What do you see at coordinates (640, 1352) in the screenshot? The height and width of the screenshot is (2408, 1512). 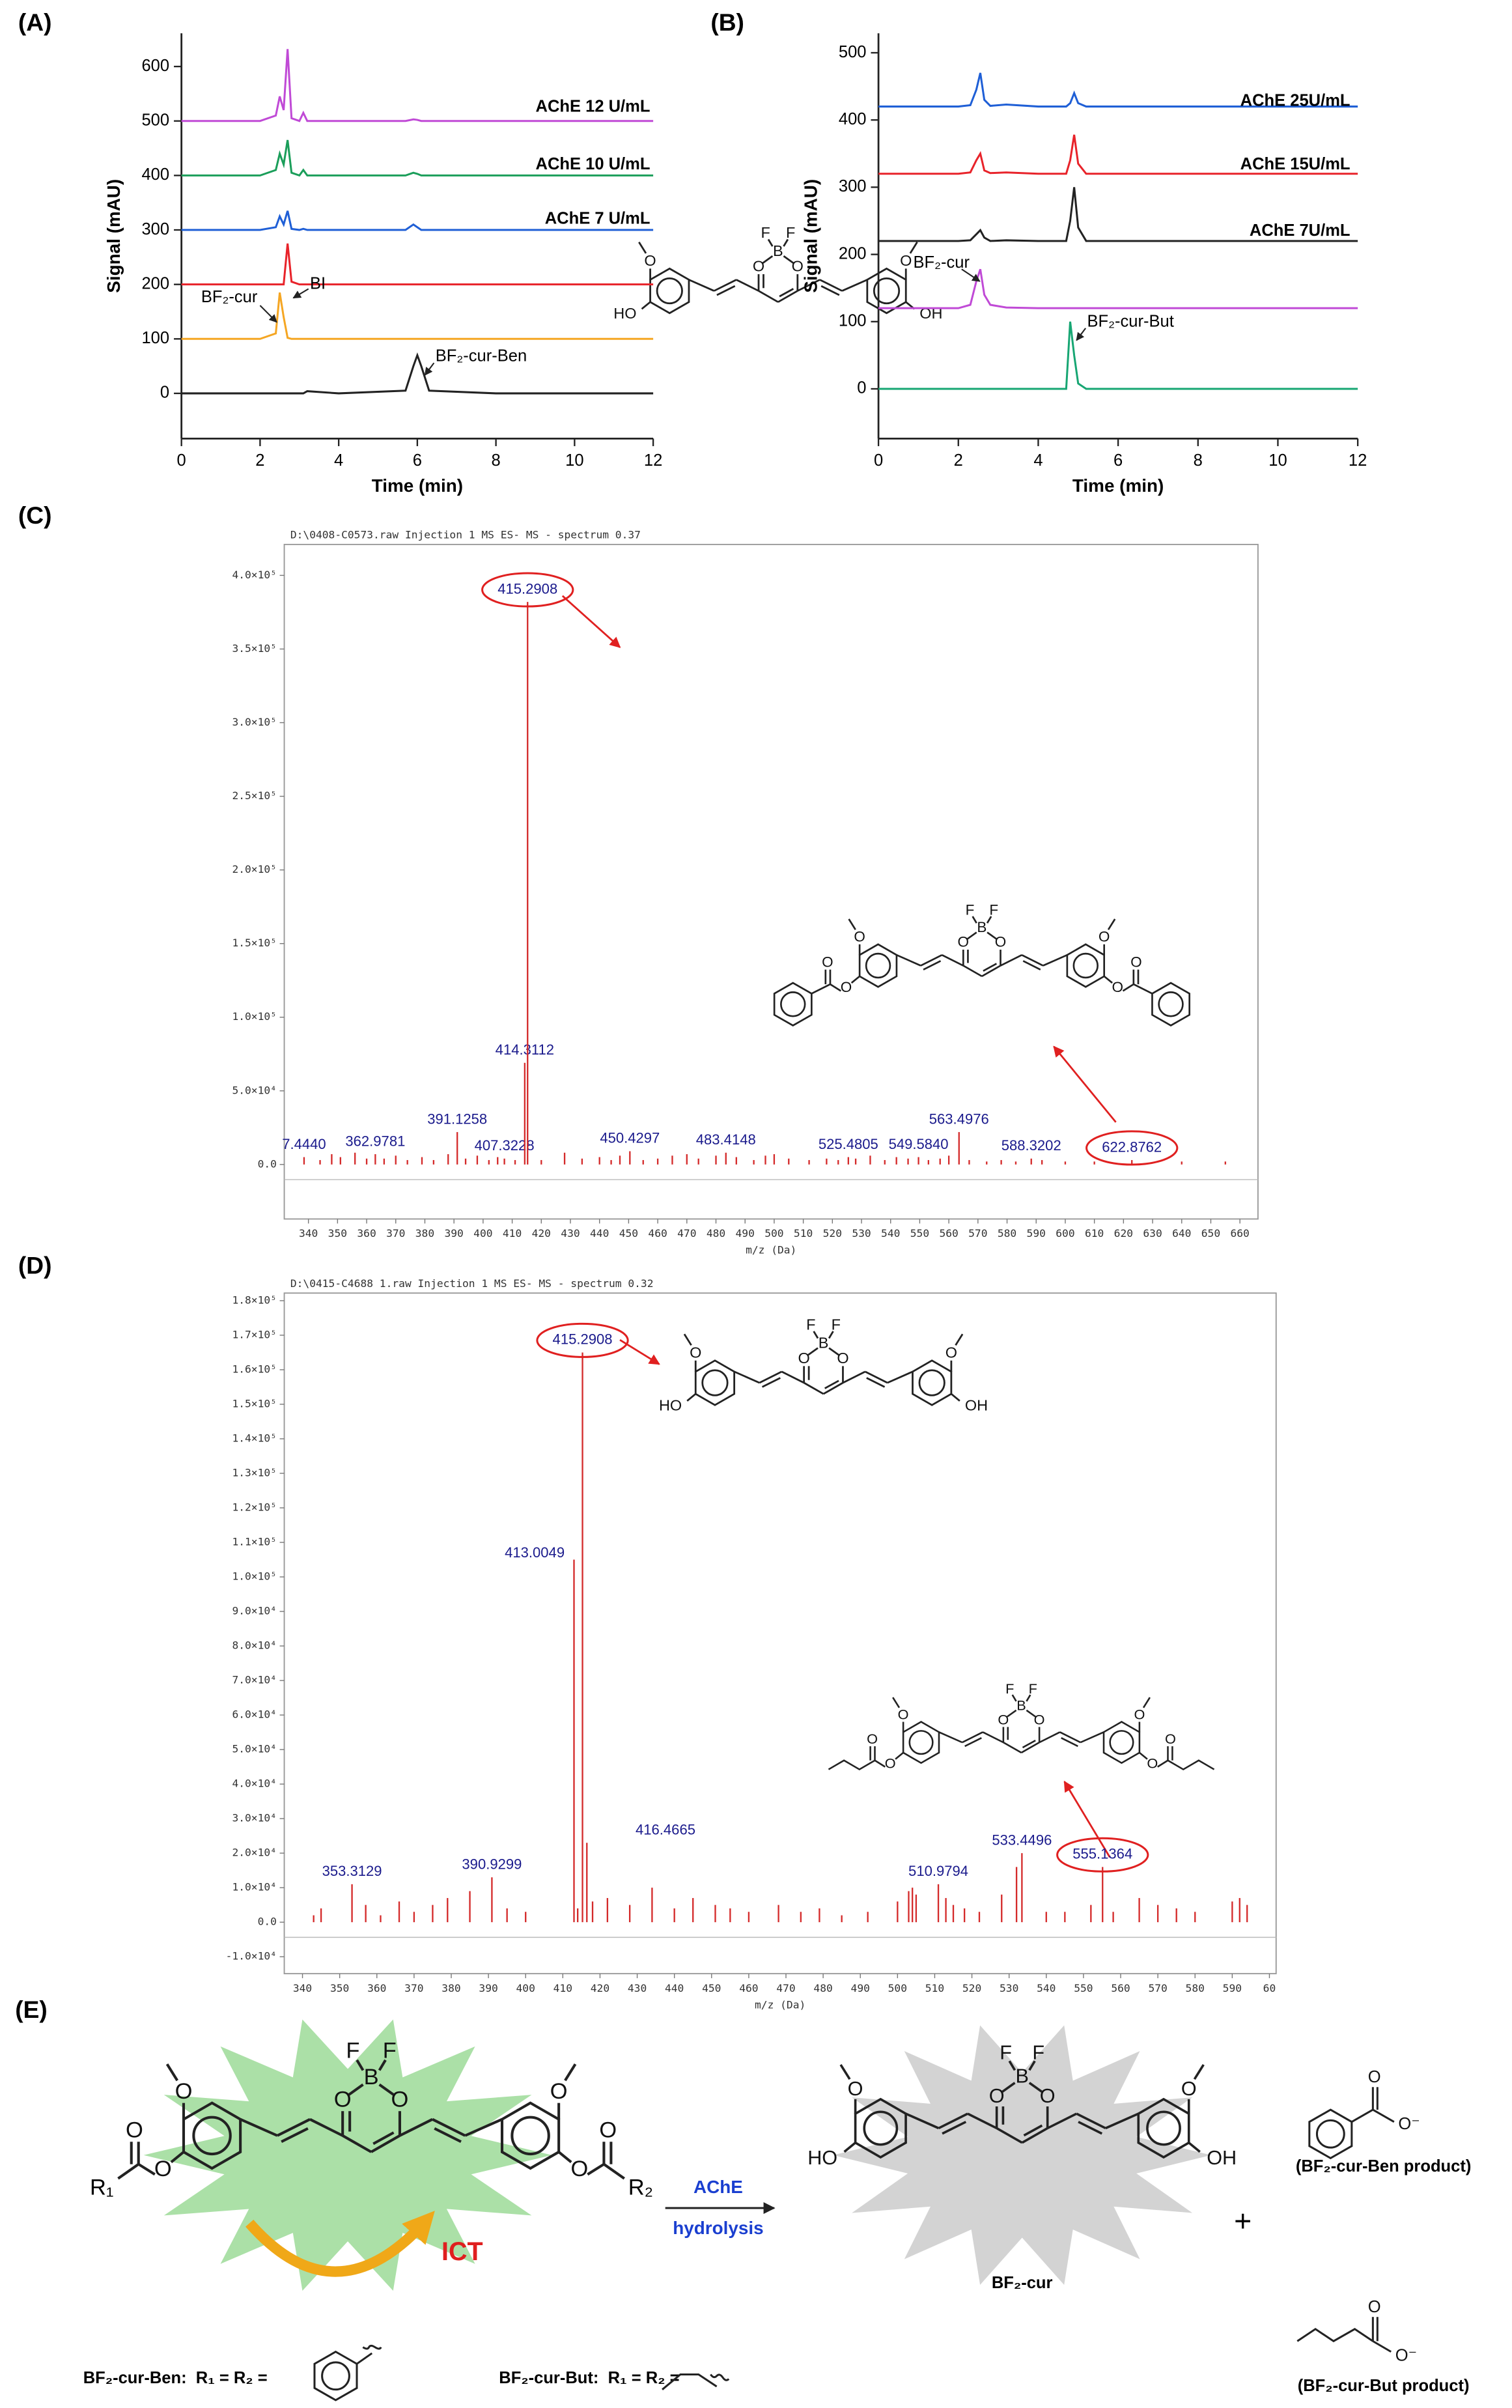 I see `annotation-arrow` at bounding box center [640, 1352].